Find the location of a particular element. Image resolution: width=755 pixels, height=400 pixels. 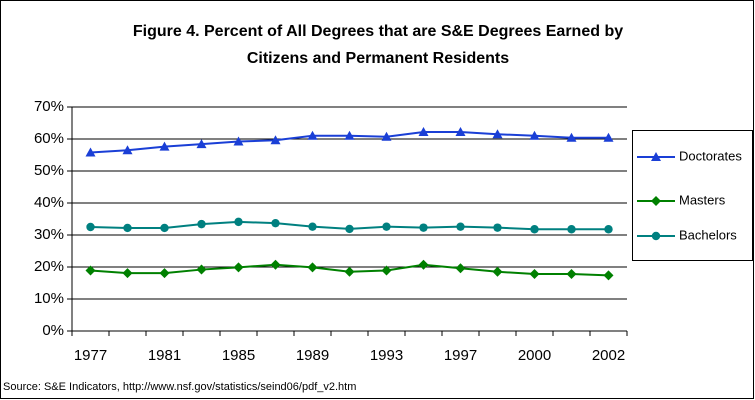

x-tick-label: 1977 is located at coordinates (90, 355).